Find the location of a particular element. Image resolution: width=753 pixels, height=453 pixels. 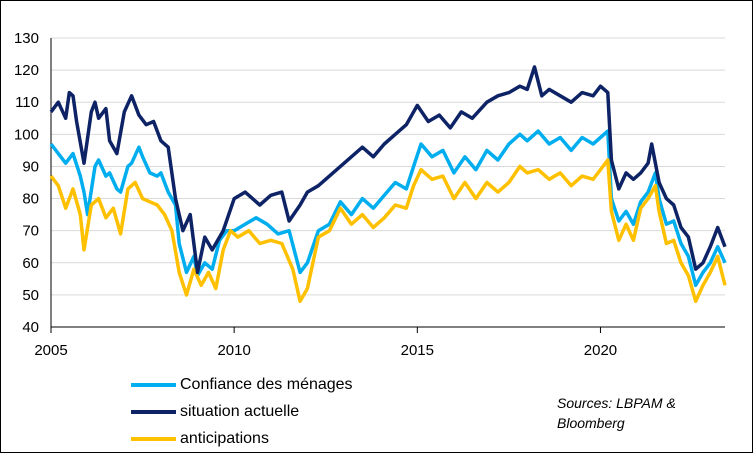

y-tick-label: 100 is located at coordinates (26, 134).